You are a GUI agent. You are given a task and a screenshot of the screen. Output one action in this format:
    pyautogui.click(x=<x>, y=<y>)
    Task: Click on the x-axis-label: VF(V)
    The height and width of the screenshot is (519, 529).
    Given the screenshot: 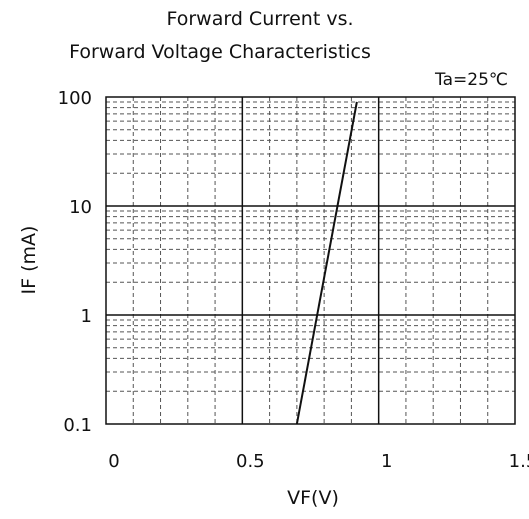 What is the action you would take?
    pyautogui.click(x=313, y=498)
    